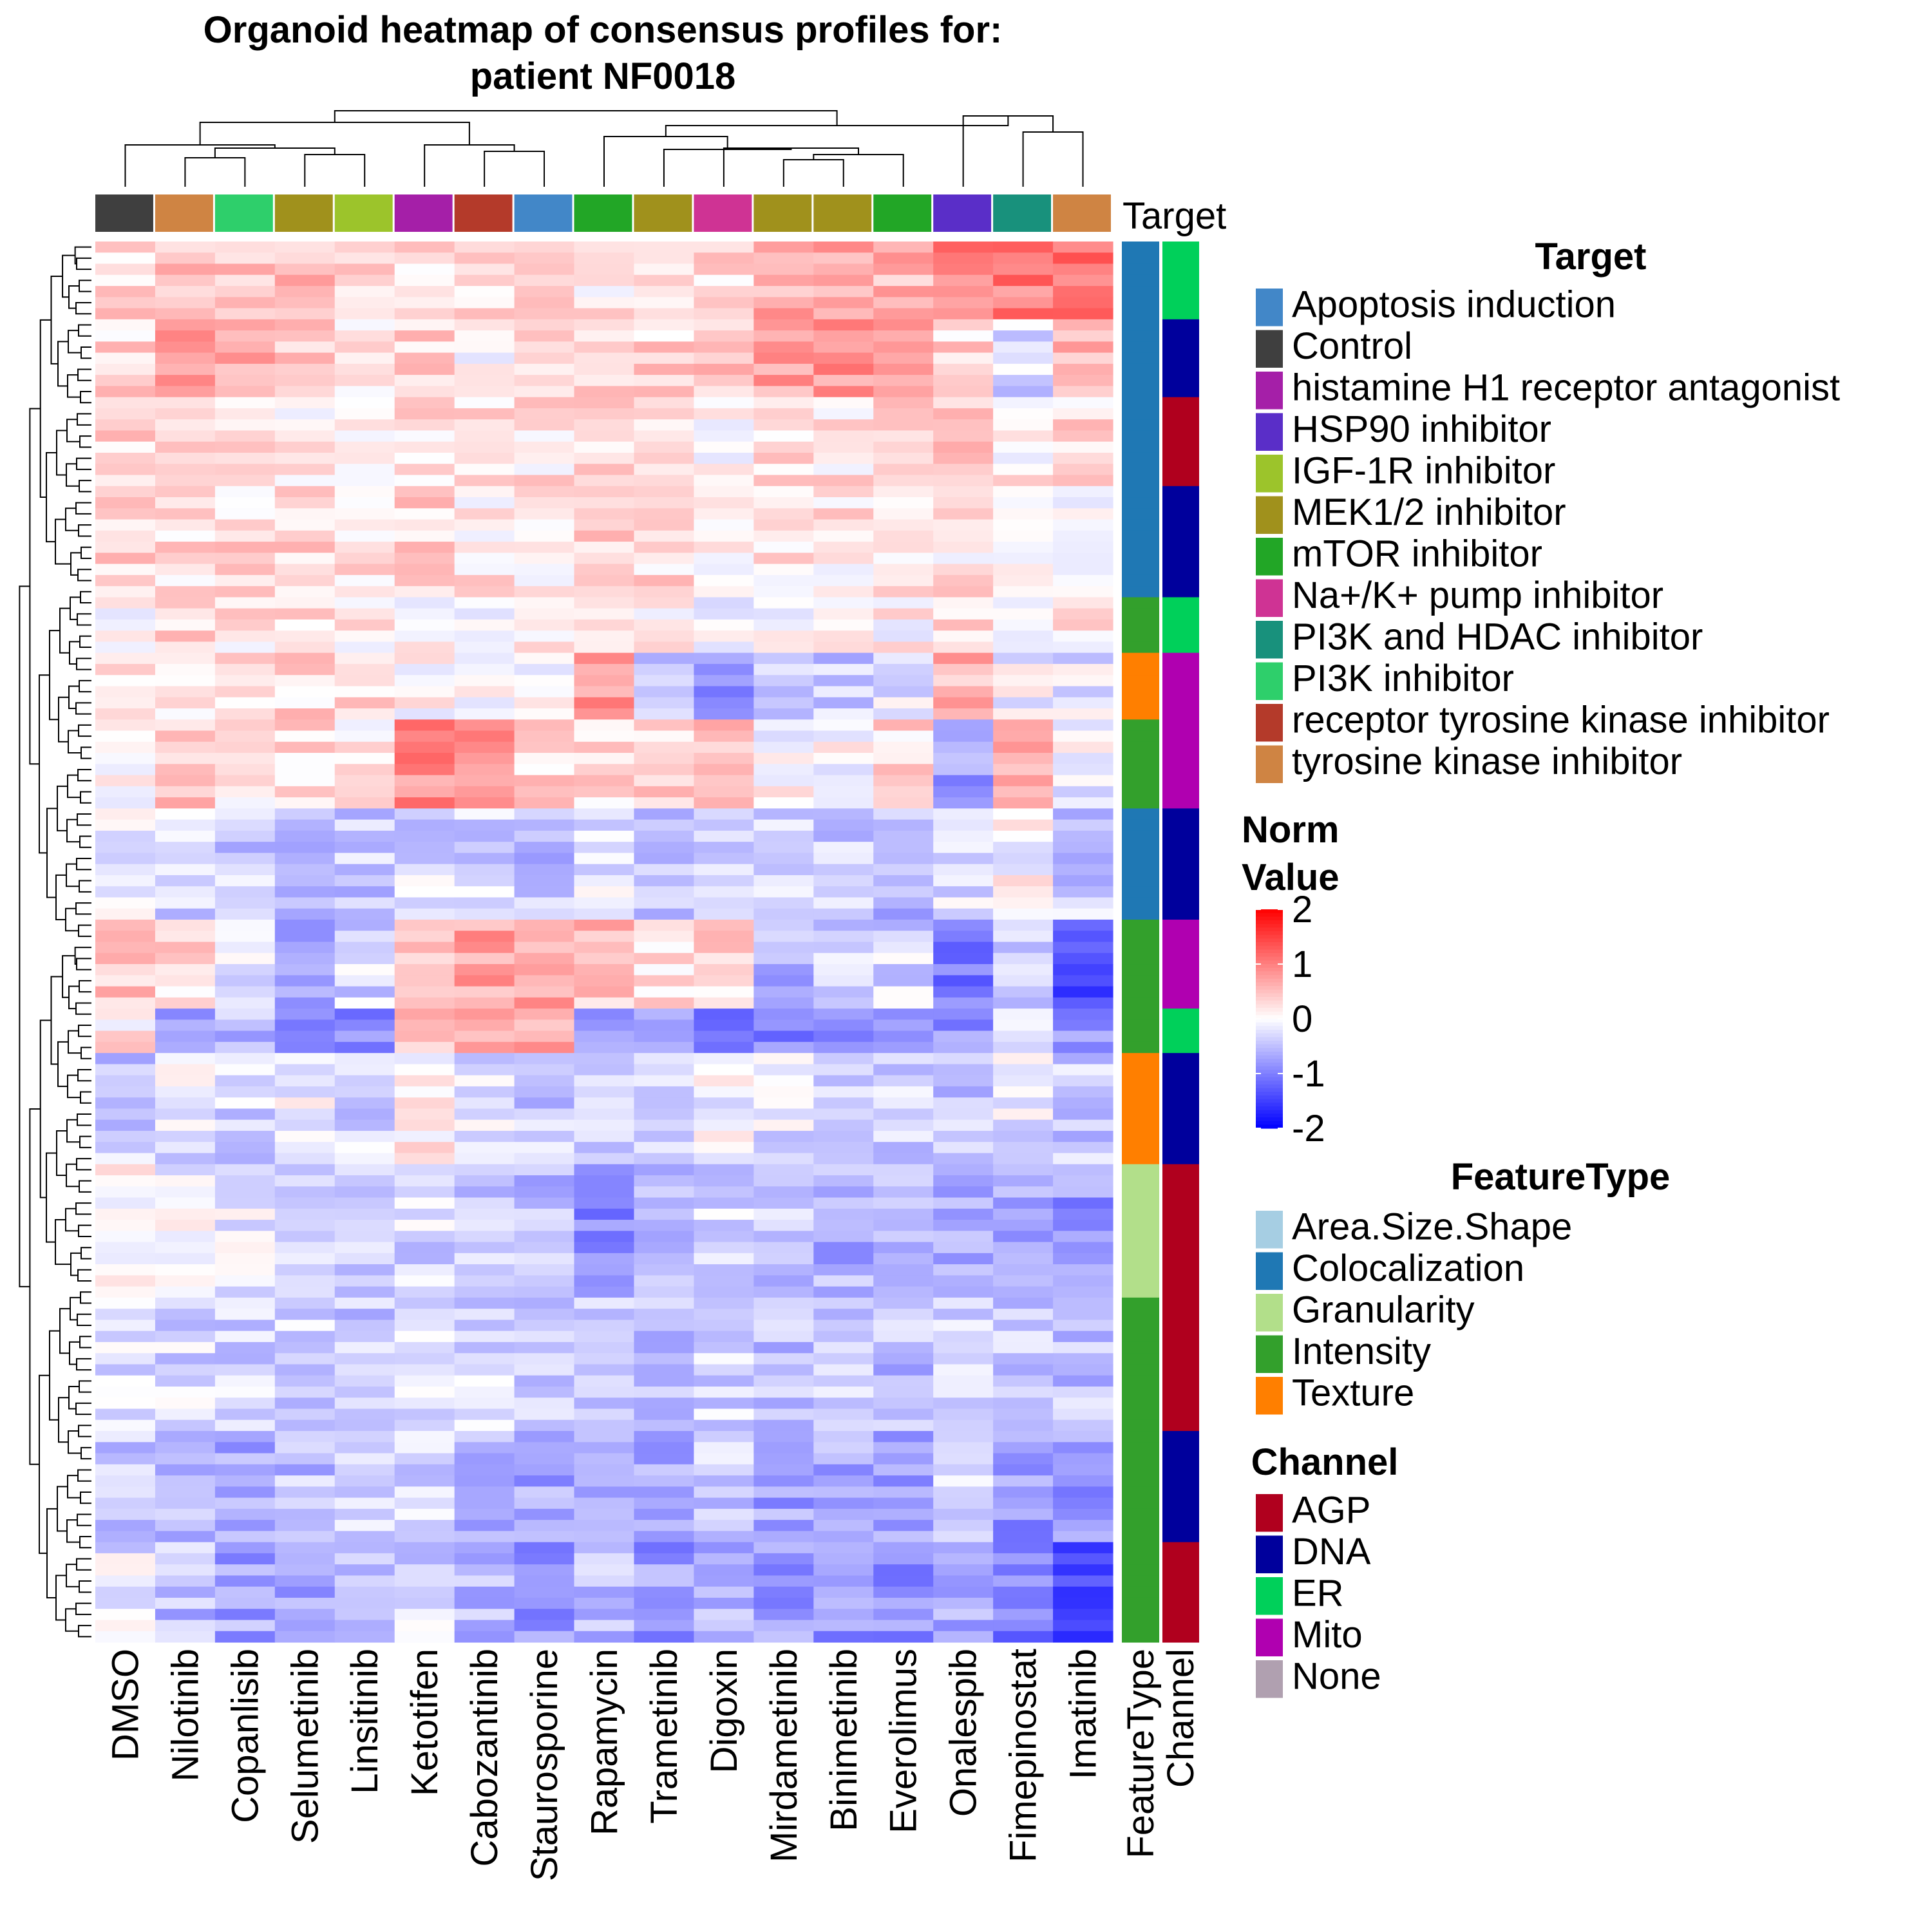 The height and width of the screenshot is (1932, 1932). What do you see at coordinates (1269, 432) in the screenshot?
I see `legend-swatch` at bounding box center [1269, 432].